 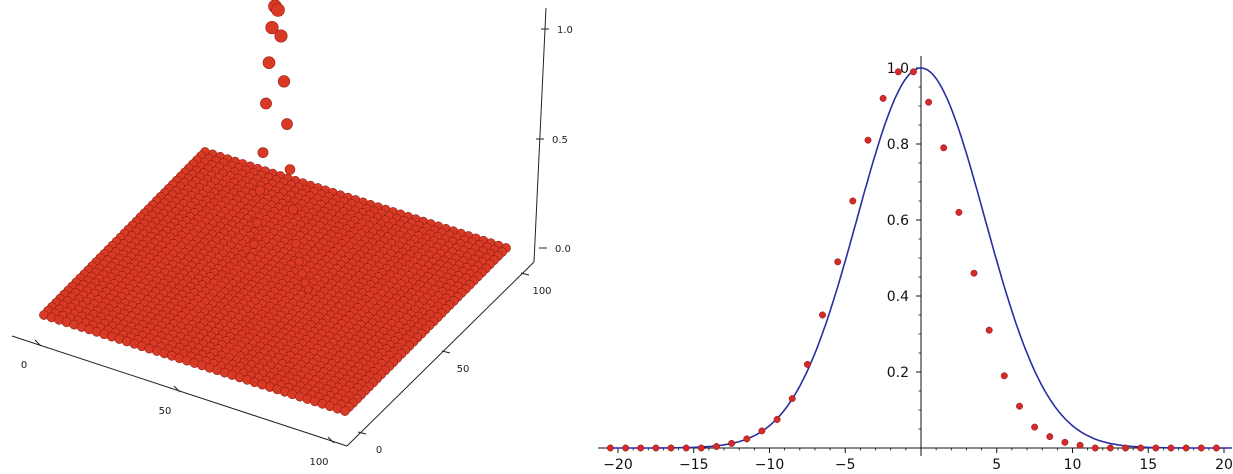 What do you see at coordinates (770, 465) in the screenshot?
I see `x-tick-label: −10` at bounding box center [770, 465].